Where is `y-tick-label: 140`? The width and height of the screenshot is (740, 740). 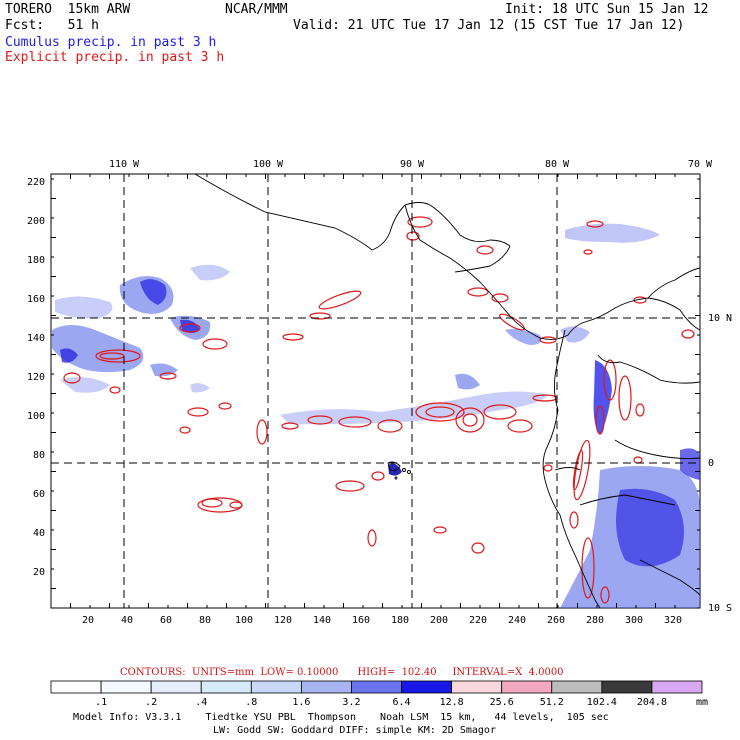
y-tick-label: 140 is located at coordinates (36, 338).